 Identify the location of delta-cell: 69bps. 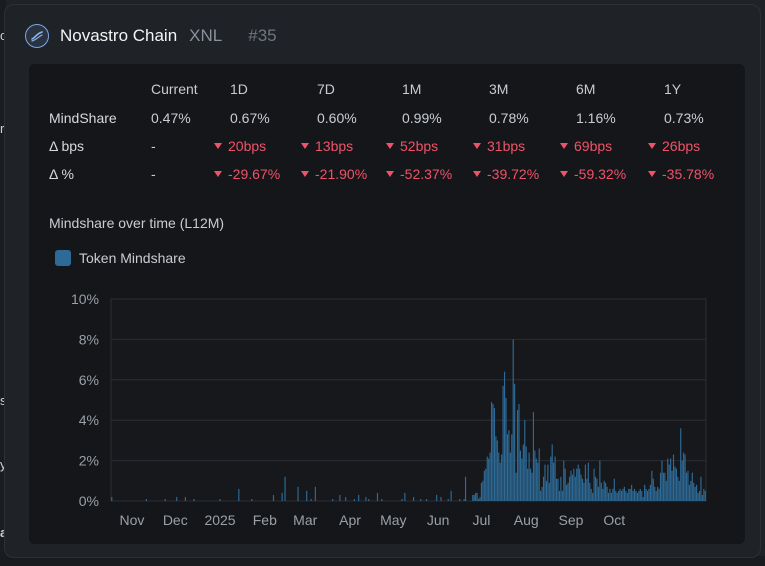
(586, 146).